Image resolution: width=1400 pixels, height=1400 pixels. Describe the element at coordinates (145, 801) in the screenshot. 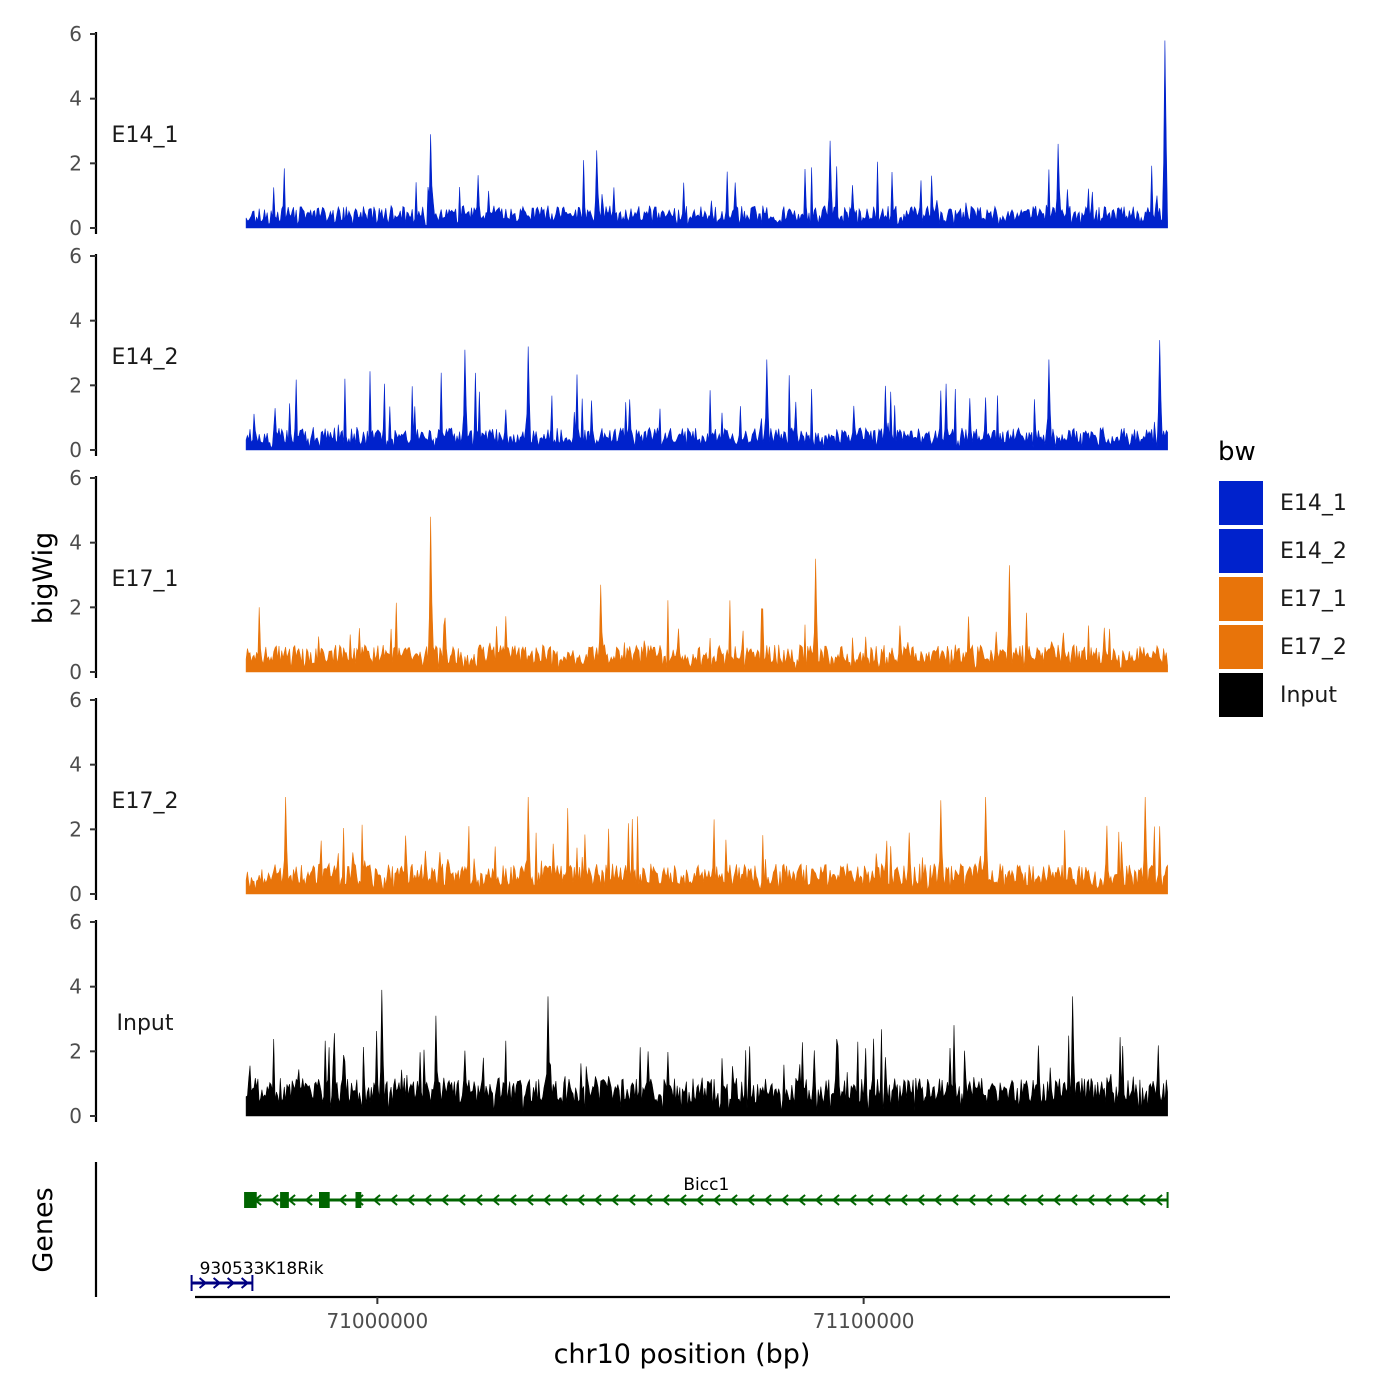

I see `track-label: E17_2` at that location.